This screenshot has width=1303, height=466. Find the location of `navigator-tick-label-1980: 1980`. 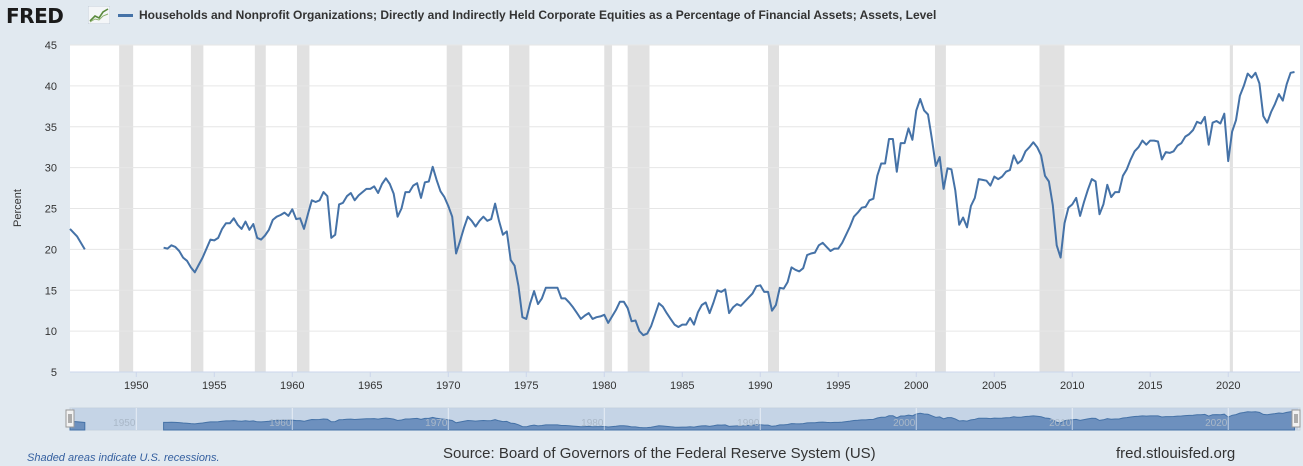

navigator-tick-label-1980: 1980 is located at coordinates (592, 423).